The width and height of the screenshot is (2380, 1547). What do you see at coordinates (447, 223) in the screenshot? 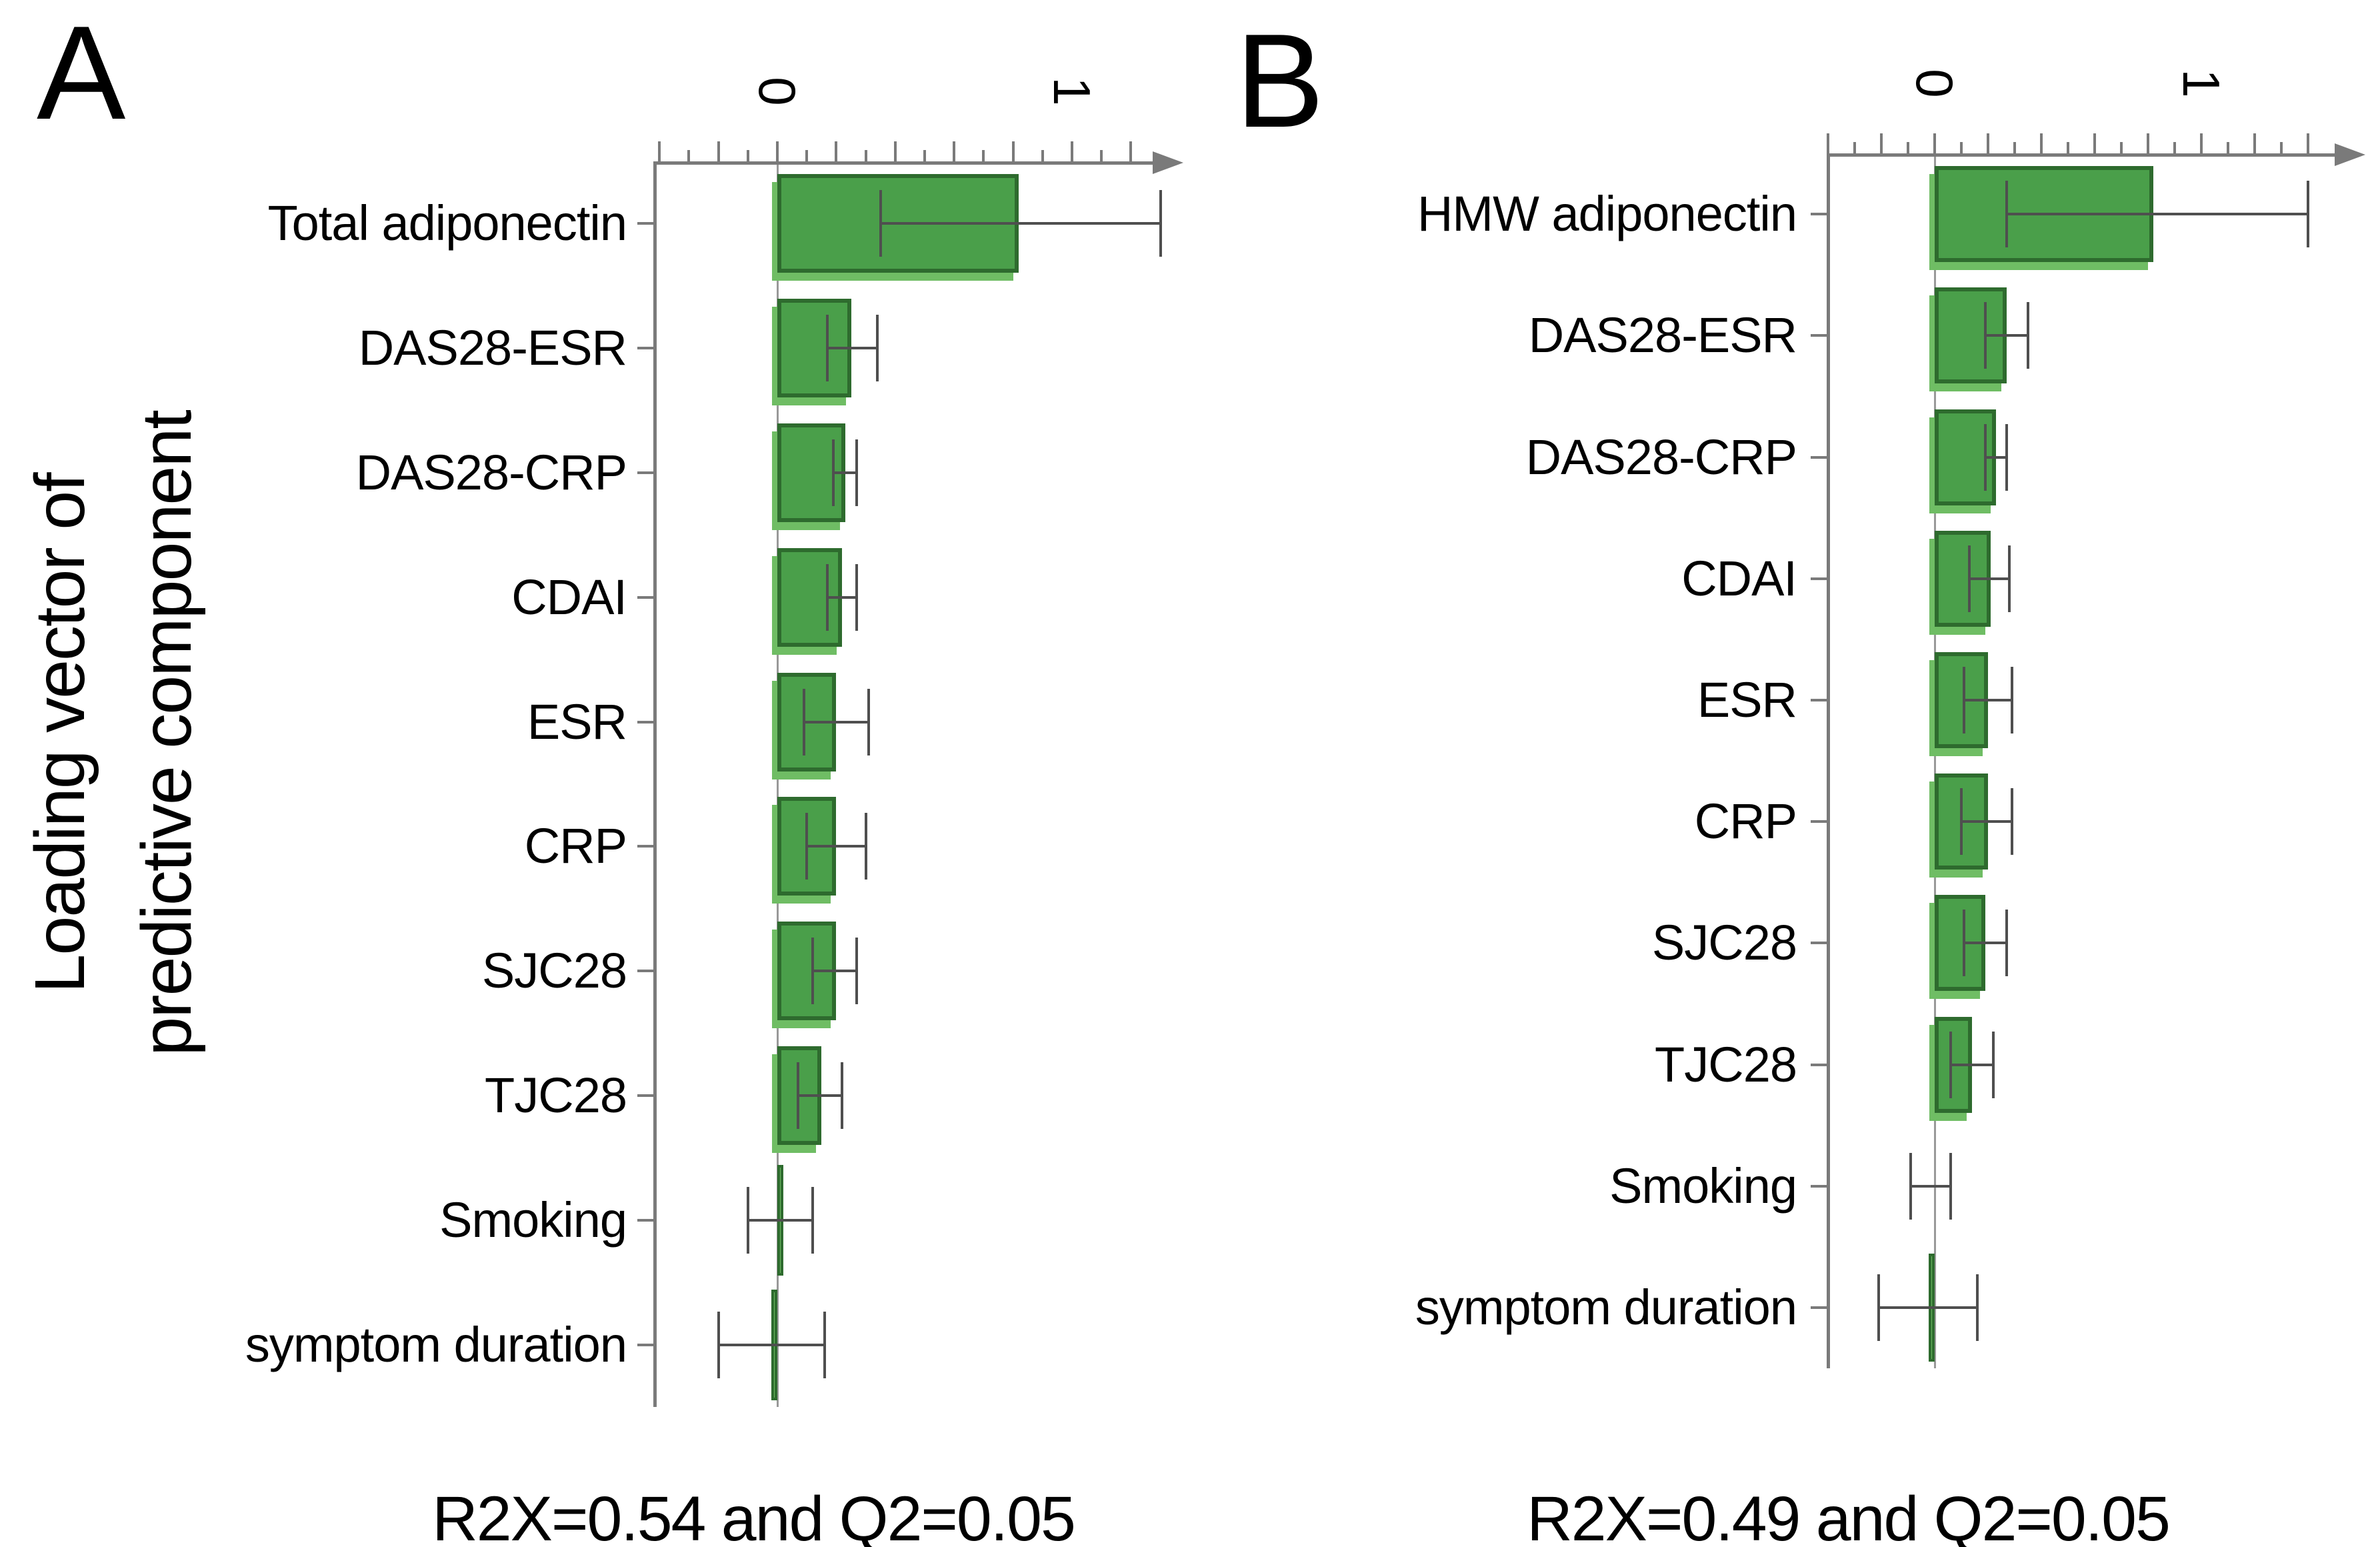
I see `row-label: Total adiponectin` at bounding box center [447, 223].